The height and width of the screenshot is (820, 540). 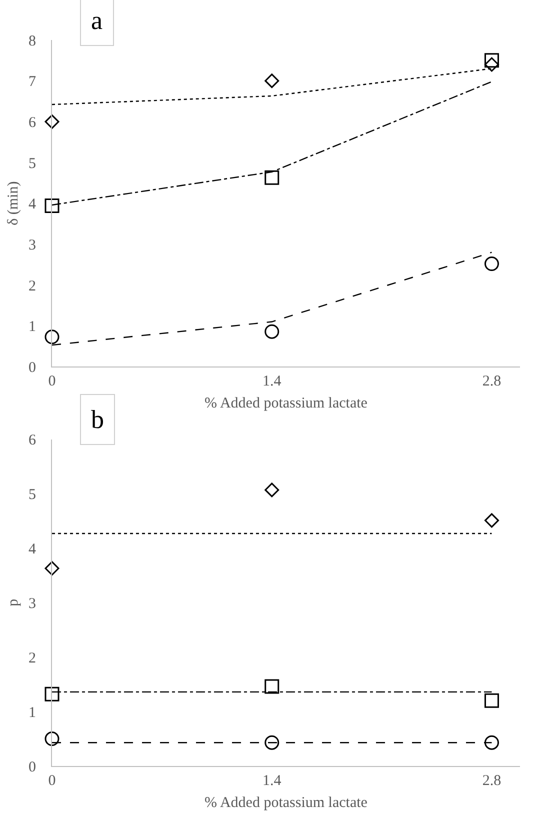 What do you see at coordinates (14, 602) in the screenshot?
I see `y-axis-title: p` at bounding box center [14, 602].